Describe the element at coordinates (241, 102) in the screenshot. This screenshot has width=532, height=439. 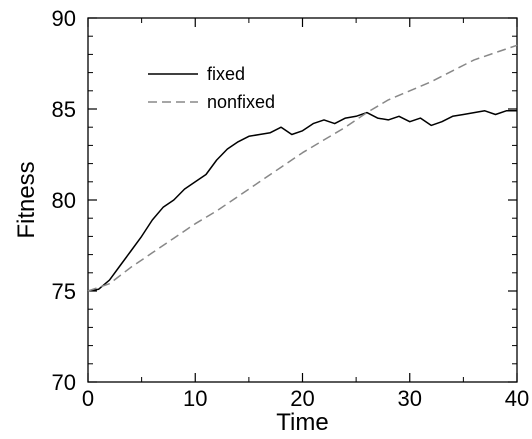
I see `legend-label-nonfixed: nonfixed` at that location.